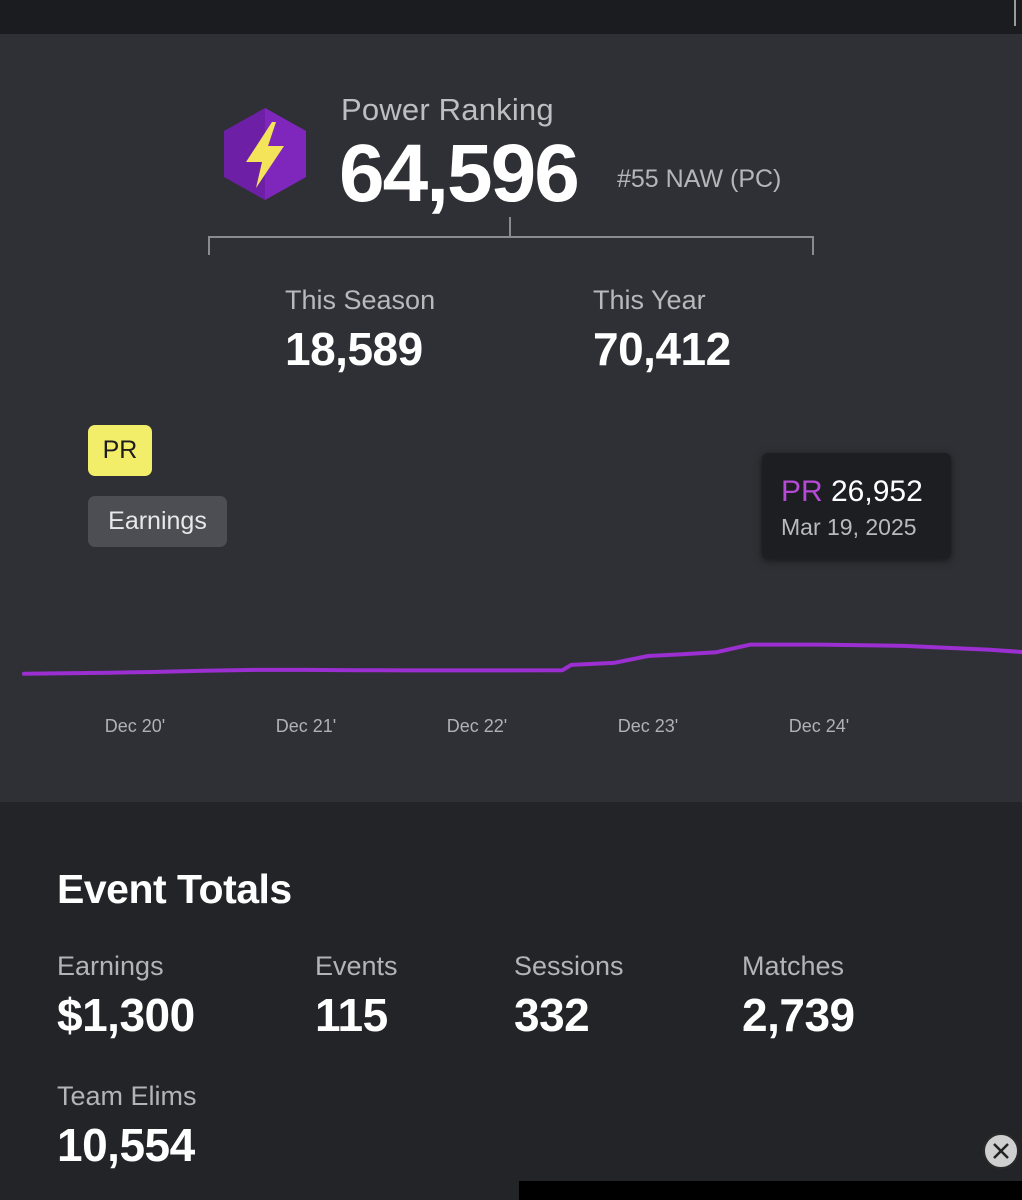 The image size is (1022, 1200). Describe the element at coordinates (569, 966) in the screenshot. I see `sessions-label: Sessions` at that location.